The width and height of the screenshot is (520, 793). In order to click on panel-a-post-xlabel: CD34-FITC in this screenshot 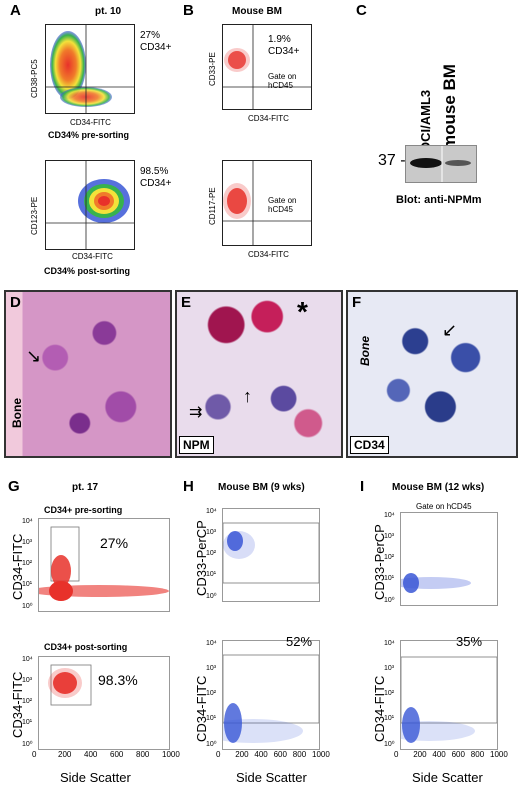, I will do `click(92, 256)`.